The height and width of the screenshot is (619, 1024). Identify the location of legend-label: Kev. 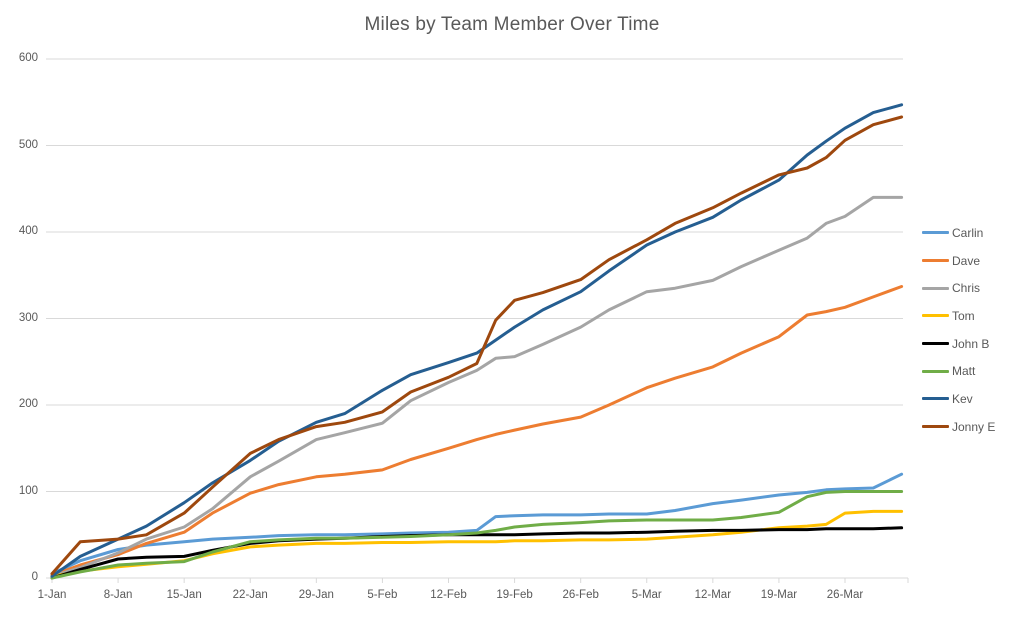
(962, 398).